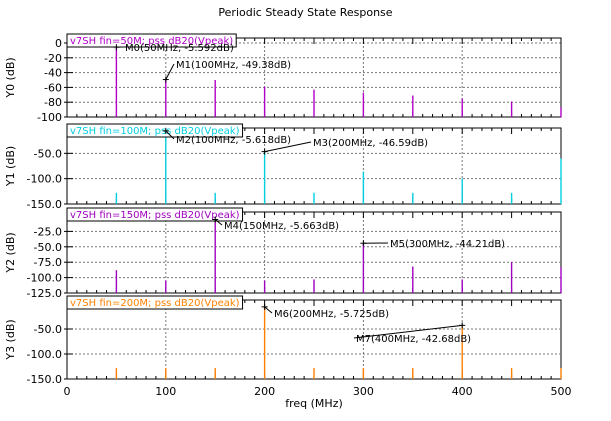  Describe the element at coordinates (10, 252) in the screenshot. I see `y-axis-label: Y2 (dB)` at that location.